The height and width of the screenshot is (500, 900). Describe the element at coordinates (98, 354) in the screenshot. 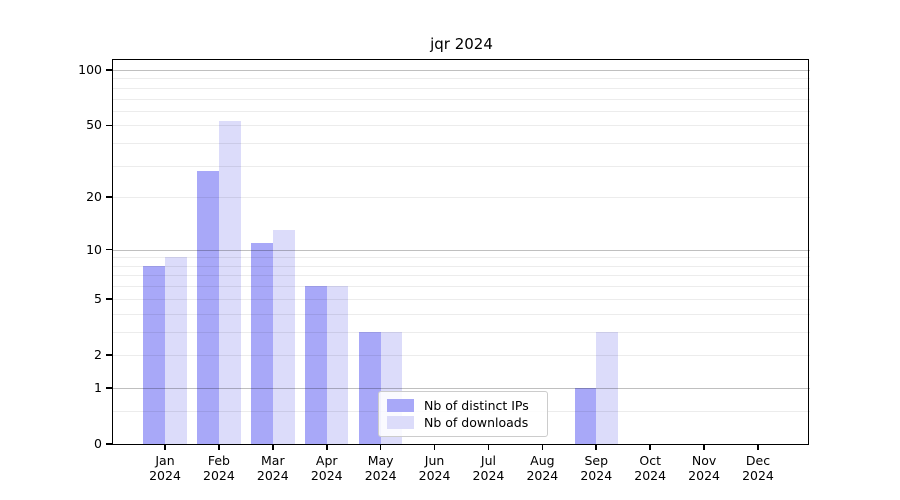

I see `y-tick-label-2: 2` at that location.